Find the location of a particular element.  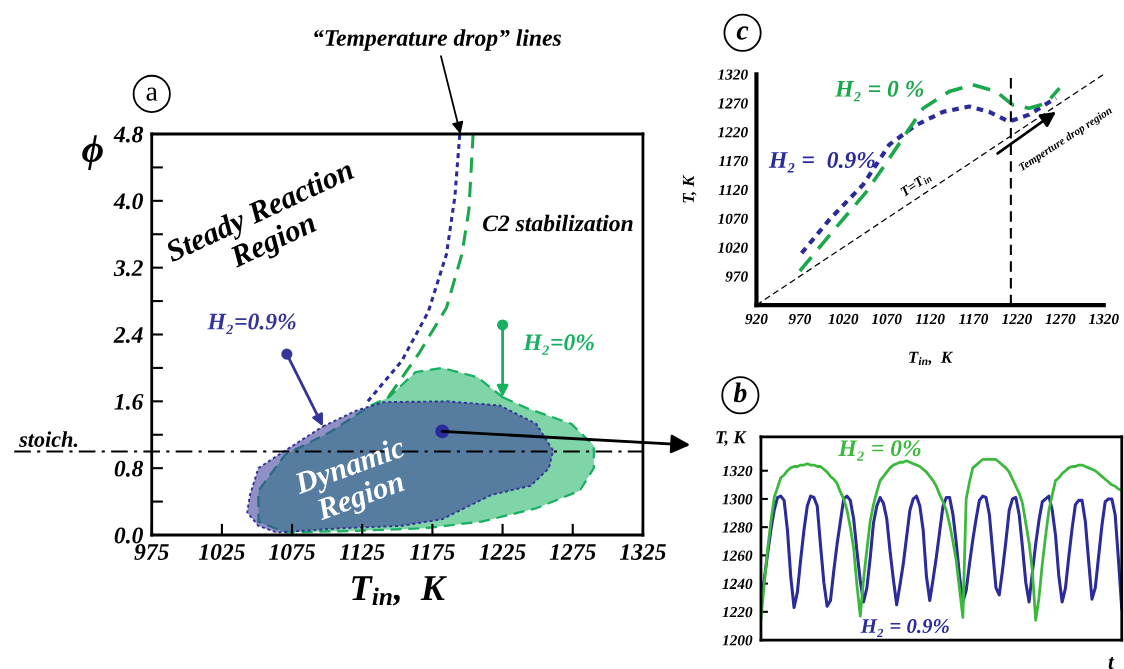

text: H₂=0.9% is located at coordinates (251, 324).